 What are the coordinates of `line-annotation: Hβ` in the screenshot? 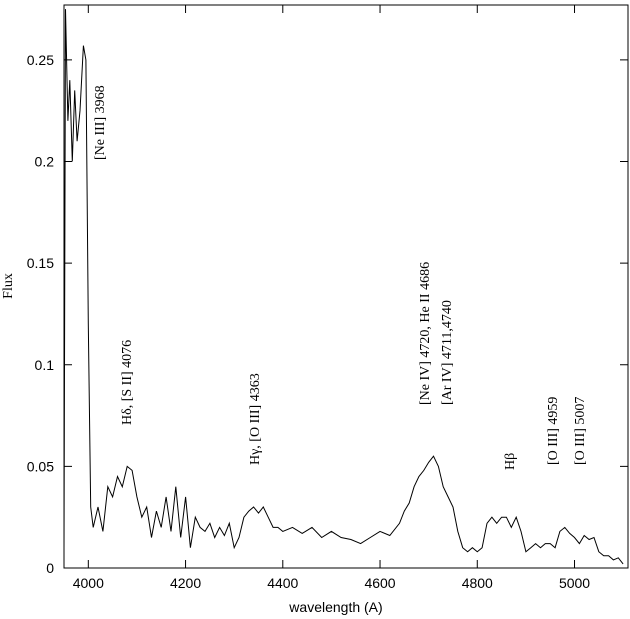 It's located at (510, 461).